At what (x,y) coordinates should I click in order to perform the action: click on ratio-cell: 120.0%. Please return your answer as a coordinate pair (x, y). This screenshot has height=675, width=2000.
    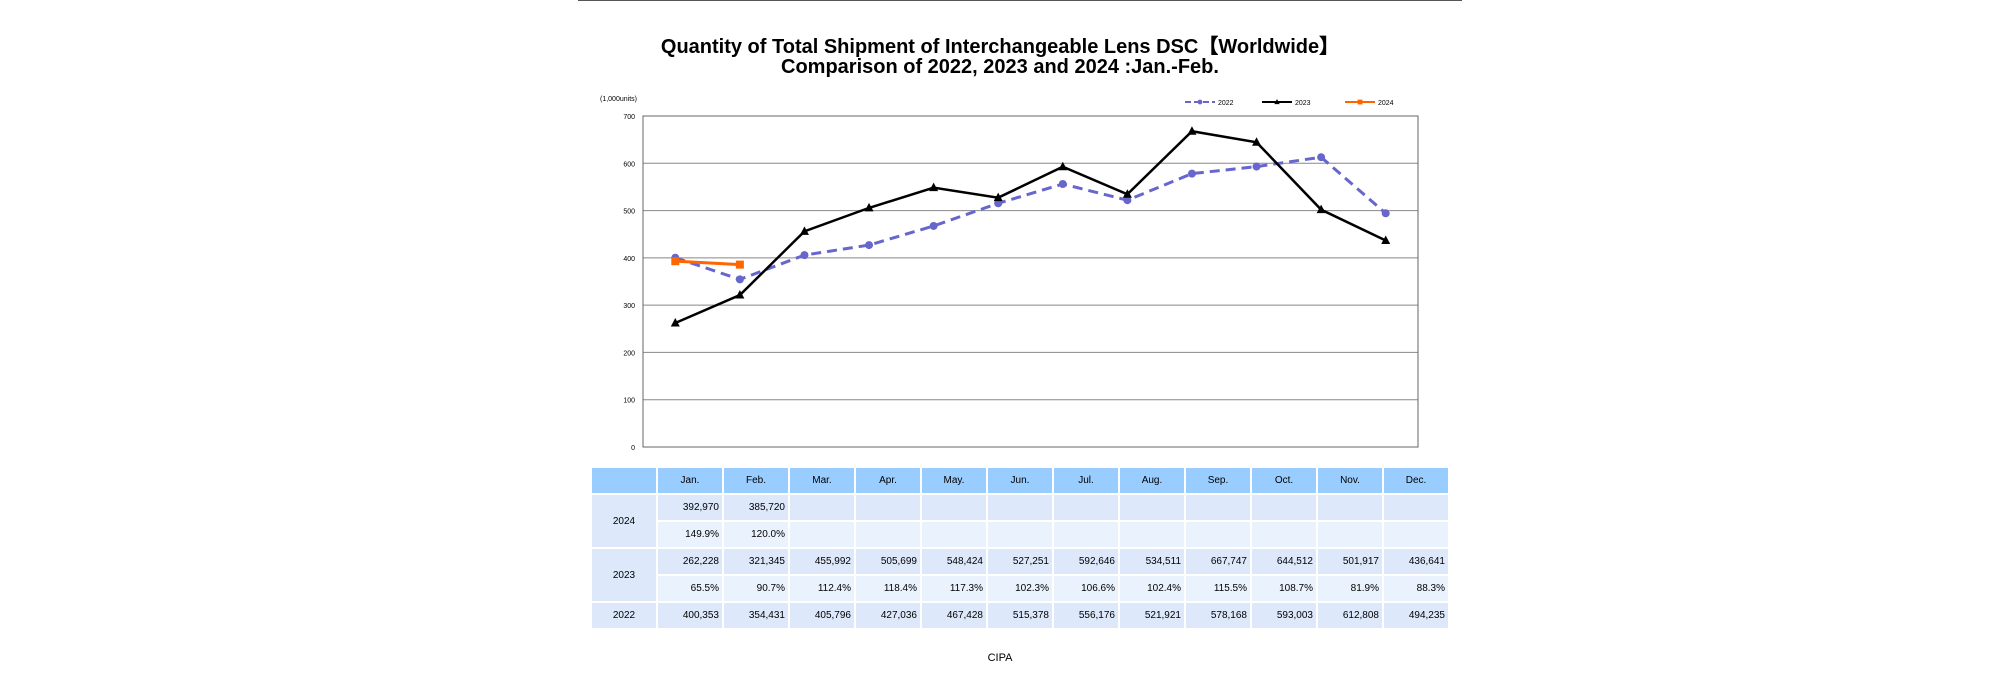
    Looking at the image, I should click on (756, 534).